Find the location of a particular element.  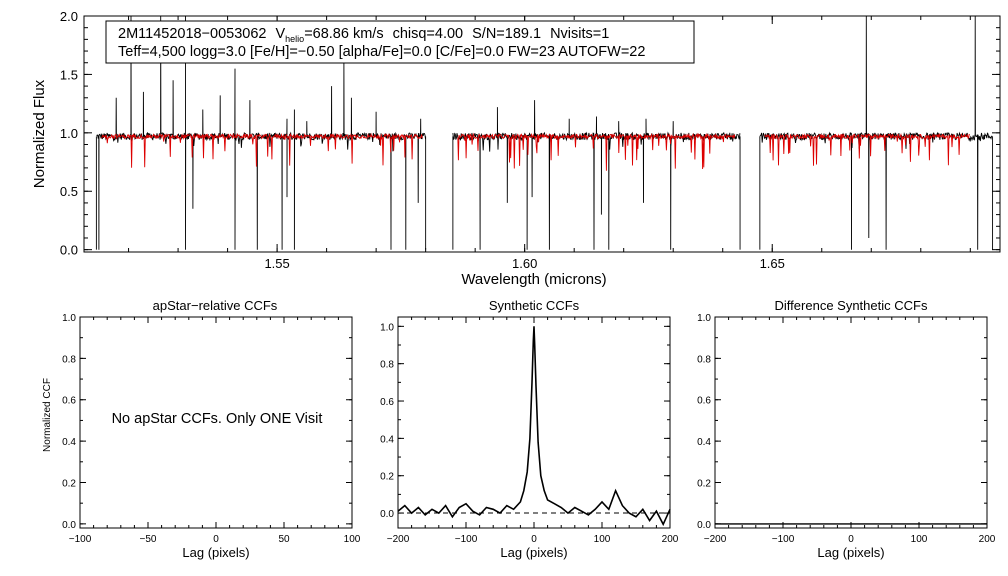

synthetic-ccf-frame is located at coordinates (534, 422).